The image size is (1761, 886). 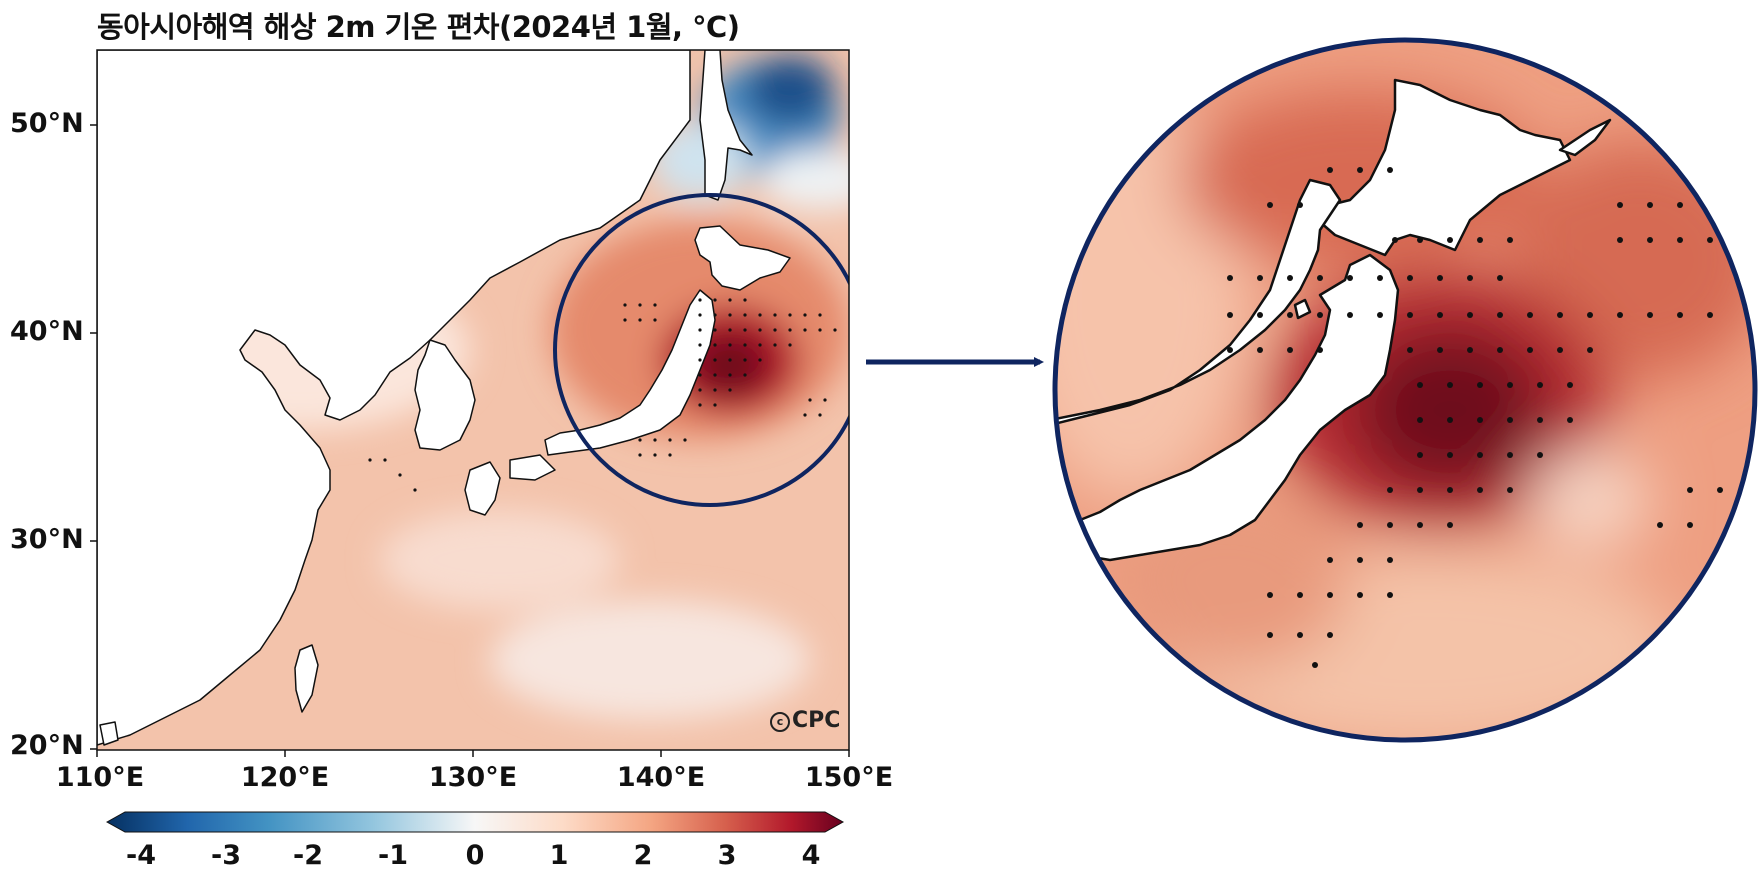 What do you see at coordinates (47, 123) in the screenshot?
I see `lat-label-50: 50°N` at bounding box center [47, 123].